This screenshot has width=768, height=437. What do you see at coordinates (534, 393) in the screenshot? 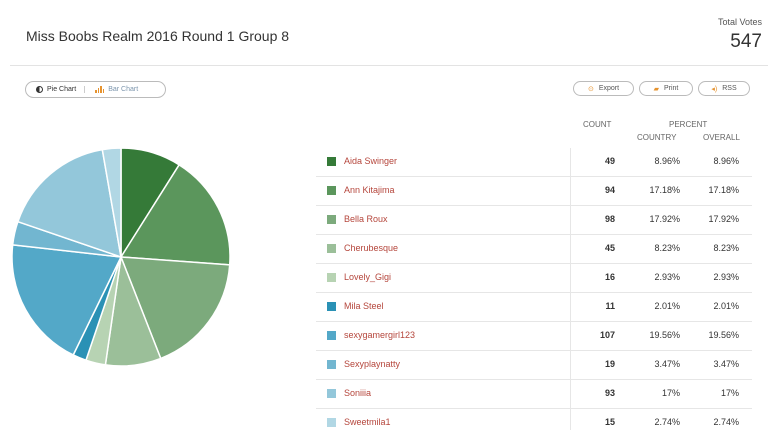
I see `table-row: Soniiia 93 17% 17%` at bounding box center [534, 393].